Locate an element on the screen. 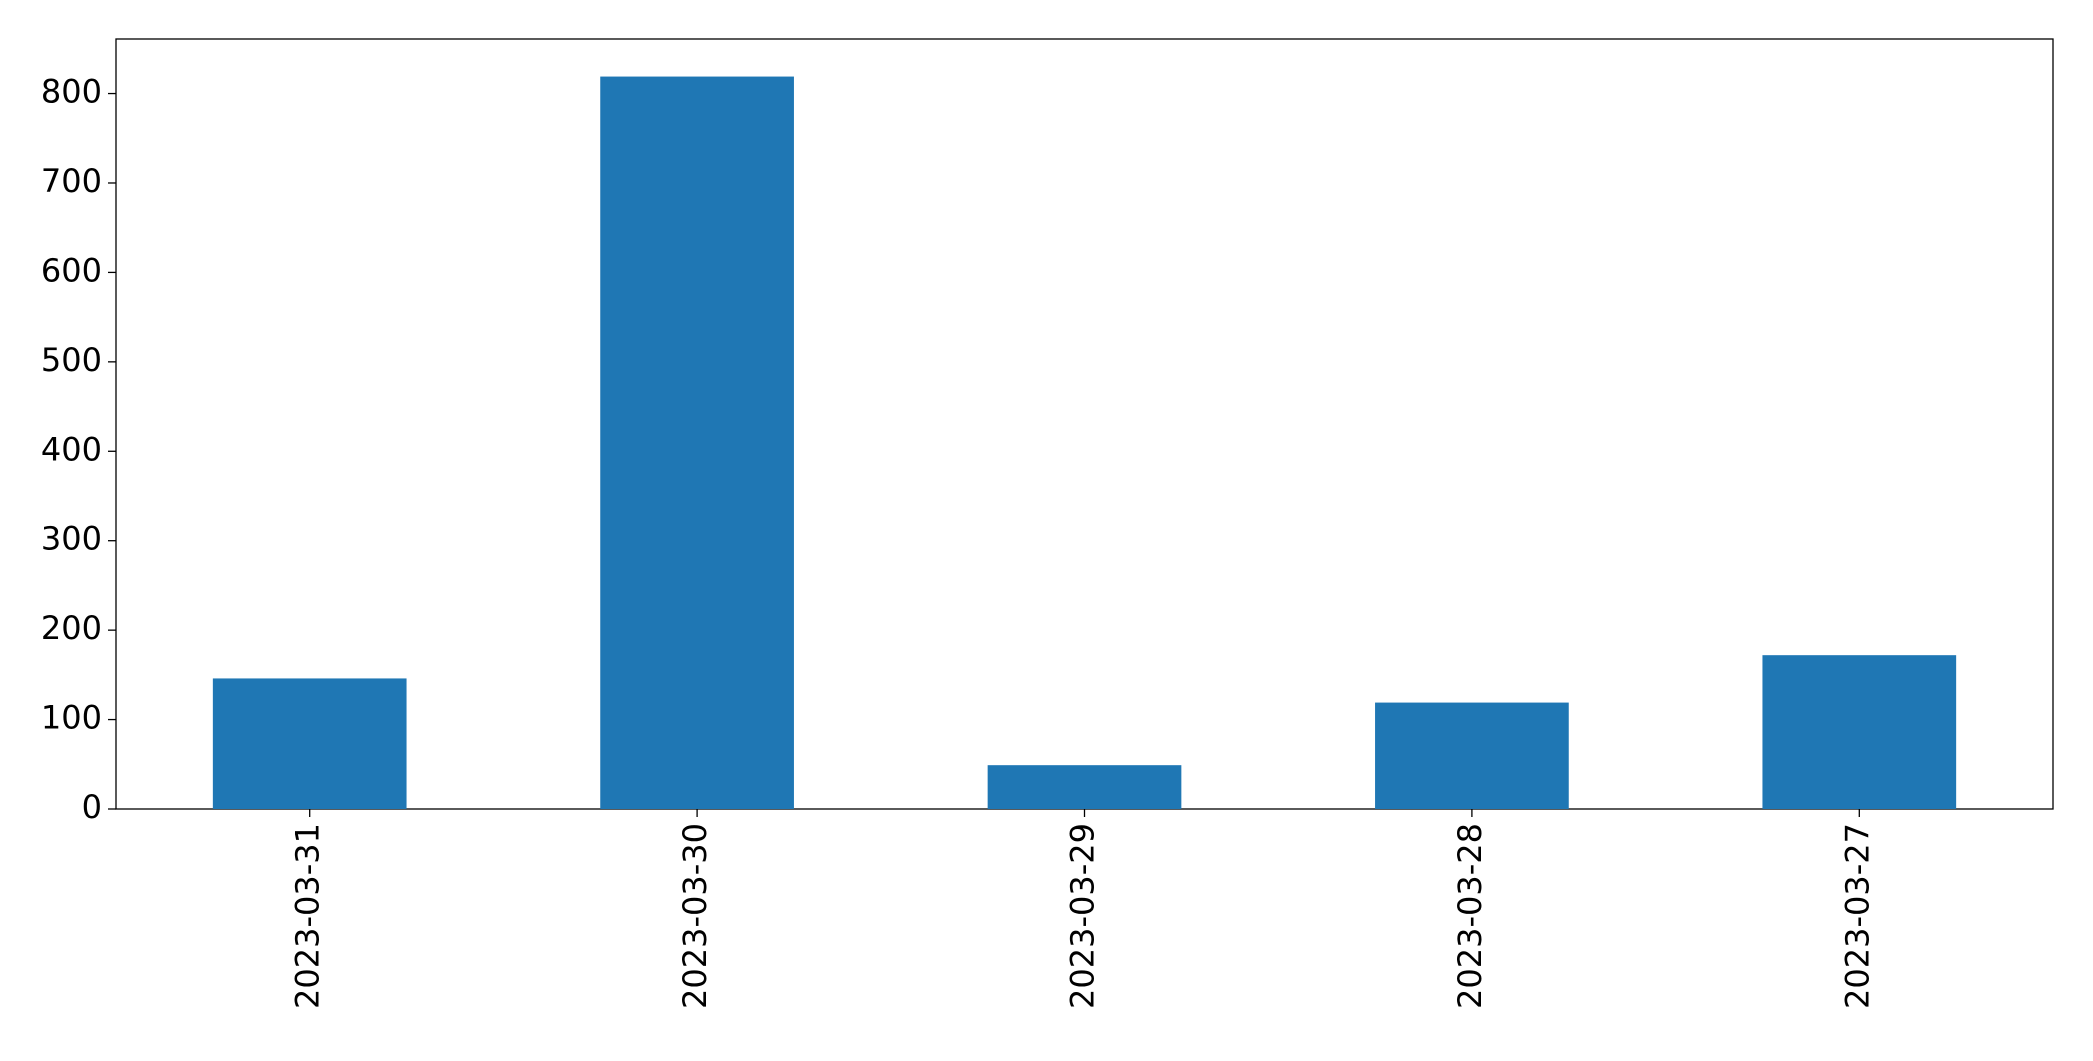  y-tick-label: 400 is located at coordinates (71, 449).